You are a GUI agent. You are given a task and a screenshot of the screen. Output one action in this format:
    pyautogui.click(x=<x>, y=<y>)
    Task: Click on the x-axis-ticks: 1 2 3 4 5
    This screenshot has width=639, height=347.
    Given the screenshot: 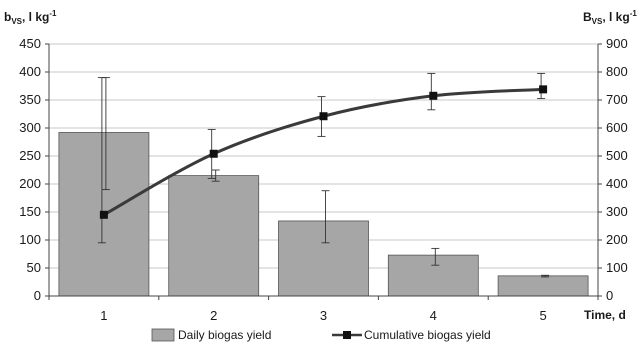 What is the action you would take?
    pyautogui.click(x=323, y=309)
    